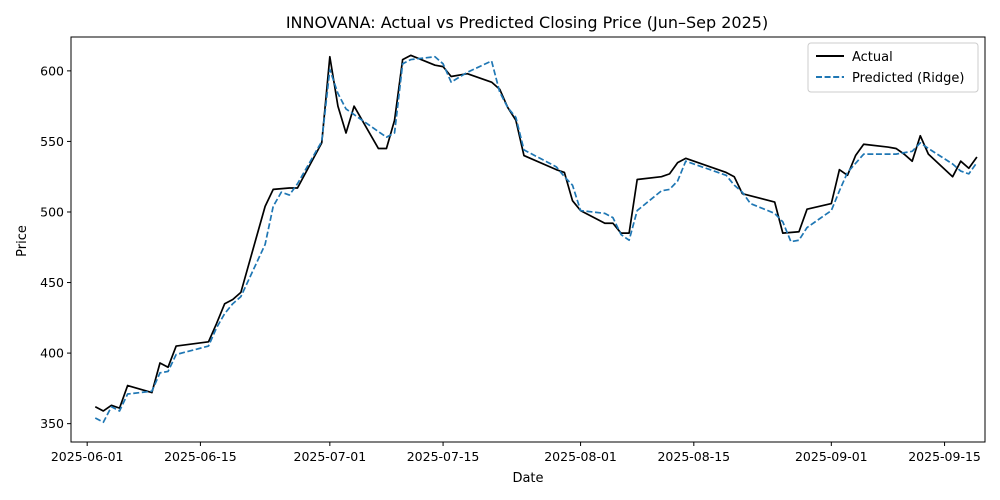  What do you see at coordinates (872, 57) in the screenshot?
I see `legend-label-actual: Actual` at bounding box center [872, 57].